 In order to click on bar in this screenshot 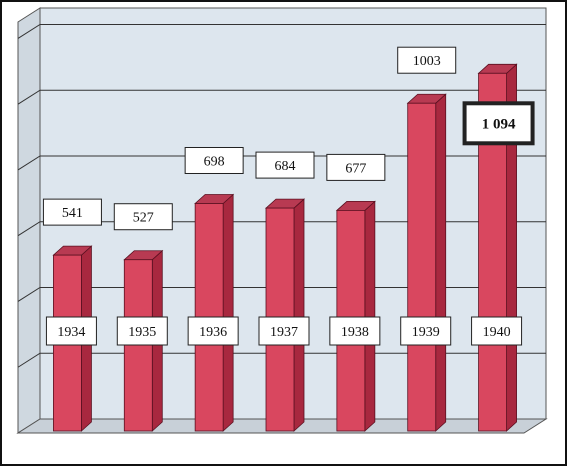, I will do `click(422, 267)`.